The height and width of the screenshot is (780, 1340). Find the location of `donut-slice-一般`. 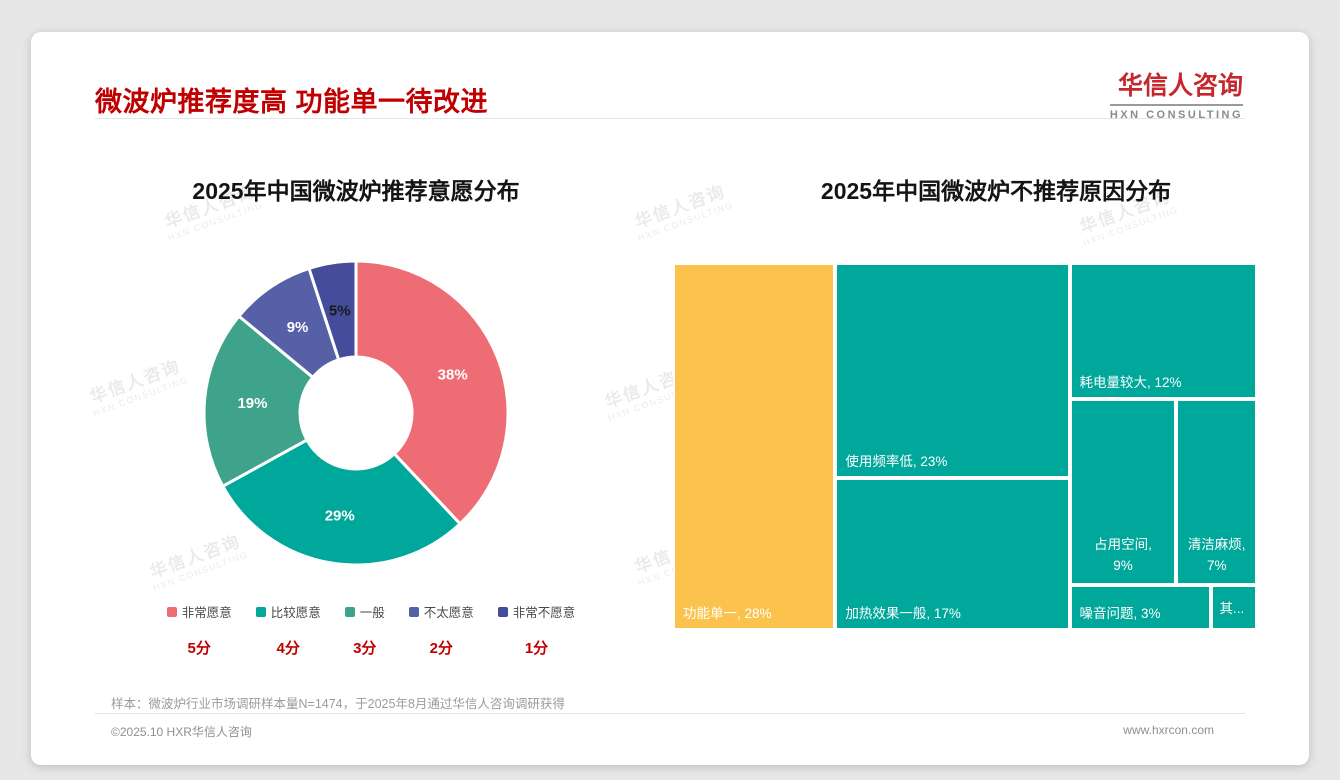

donut-slice-一般 is located at coordinates (258, 401).